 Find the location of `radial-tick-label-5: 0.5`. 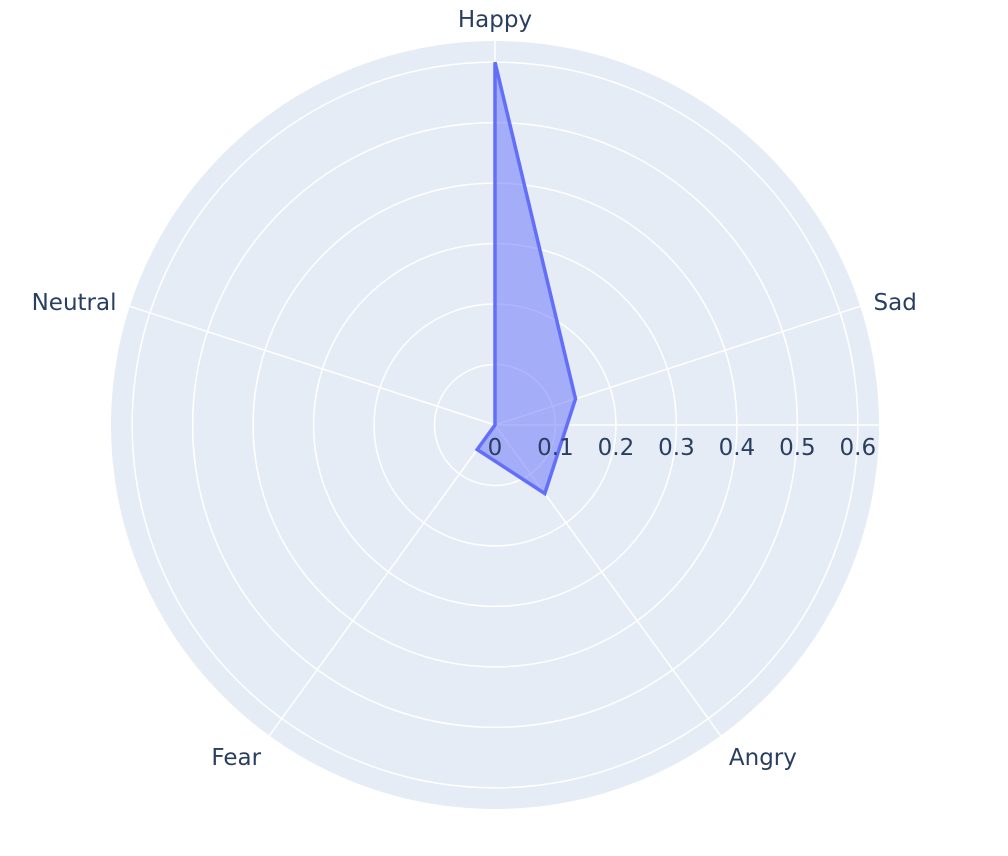

radial-tick-label-5: 0.5 is located at coordinates (797, 448).